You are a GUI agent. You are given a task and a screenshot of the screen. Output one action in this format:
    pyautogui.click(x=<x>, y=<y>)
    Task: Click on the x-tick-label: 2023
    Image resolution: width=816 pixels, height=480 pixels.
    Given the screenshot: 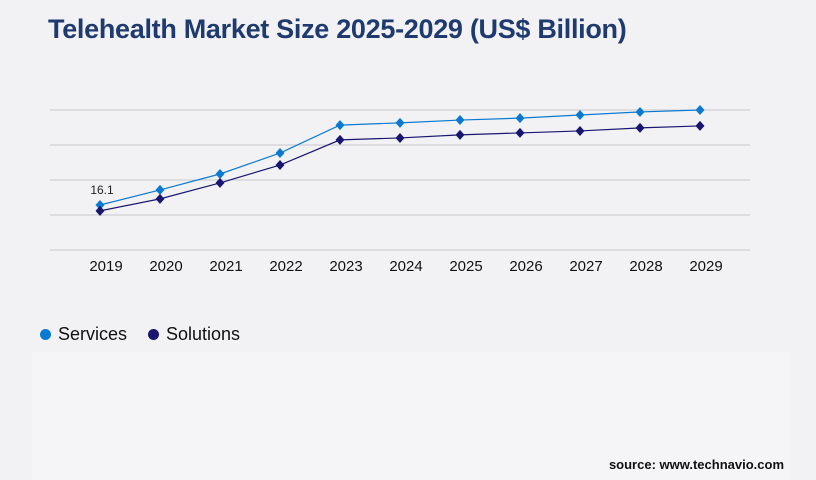 What is the action you would take?
    pyautogui.click(x=345, y=266)
    